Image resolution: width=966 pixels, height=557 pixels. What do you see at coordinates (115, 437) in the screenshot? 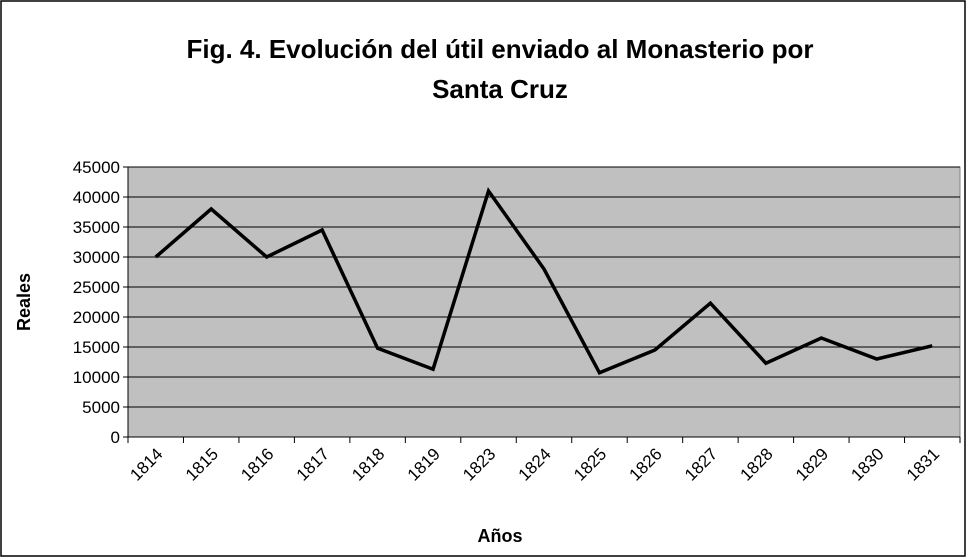
I see `y-tick-label: 0` at bounding box center [115, 437].